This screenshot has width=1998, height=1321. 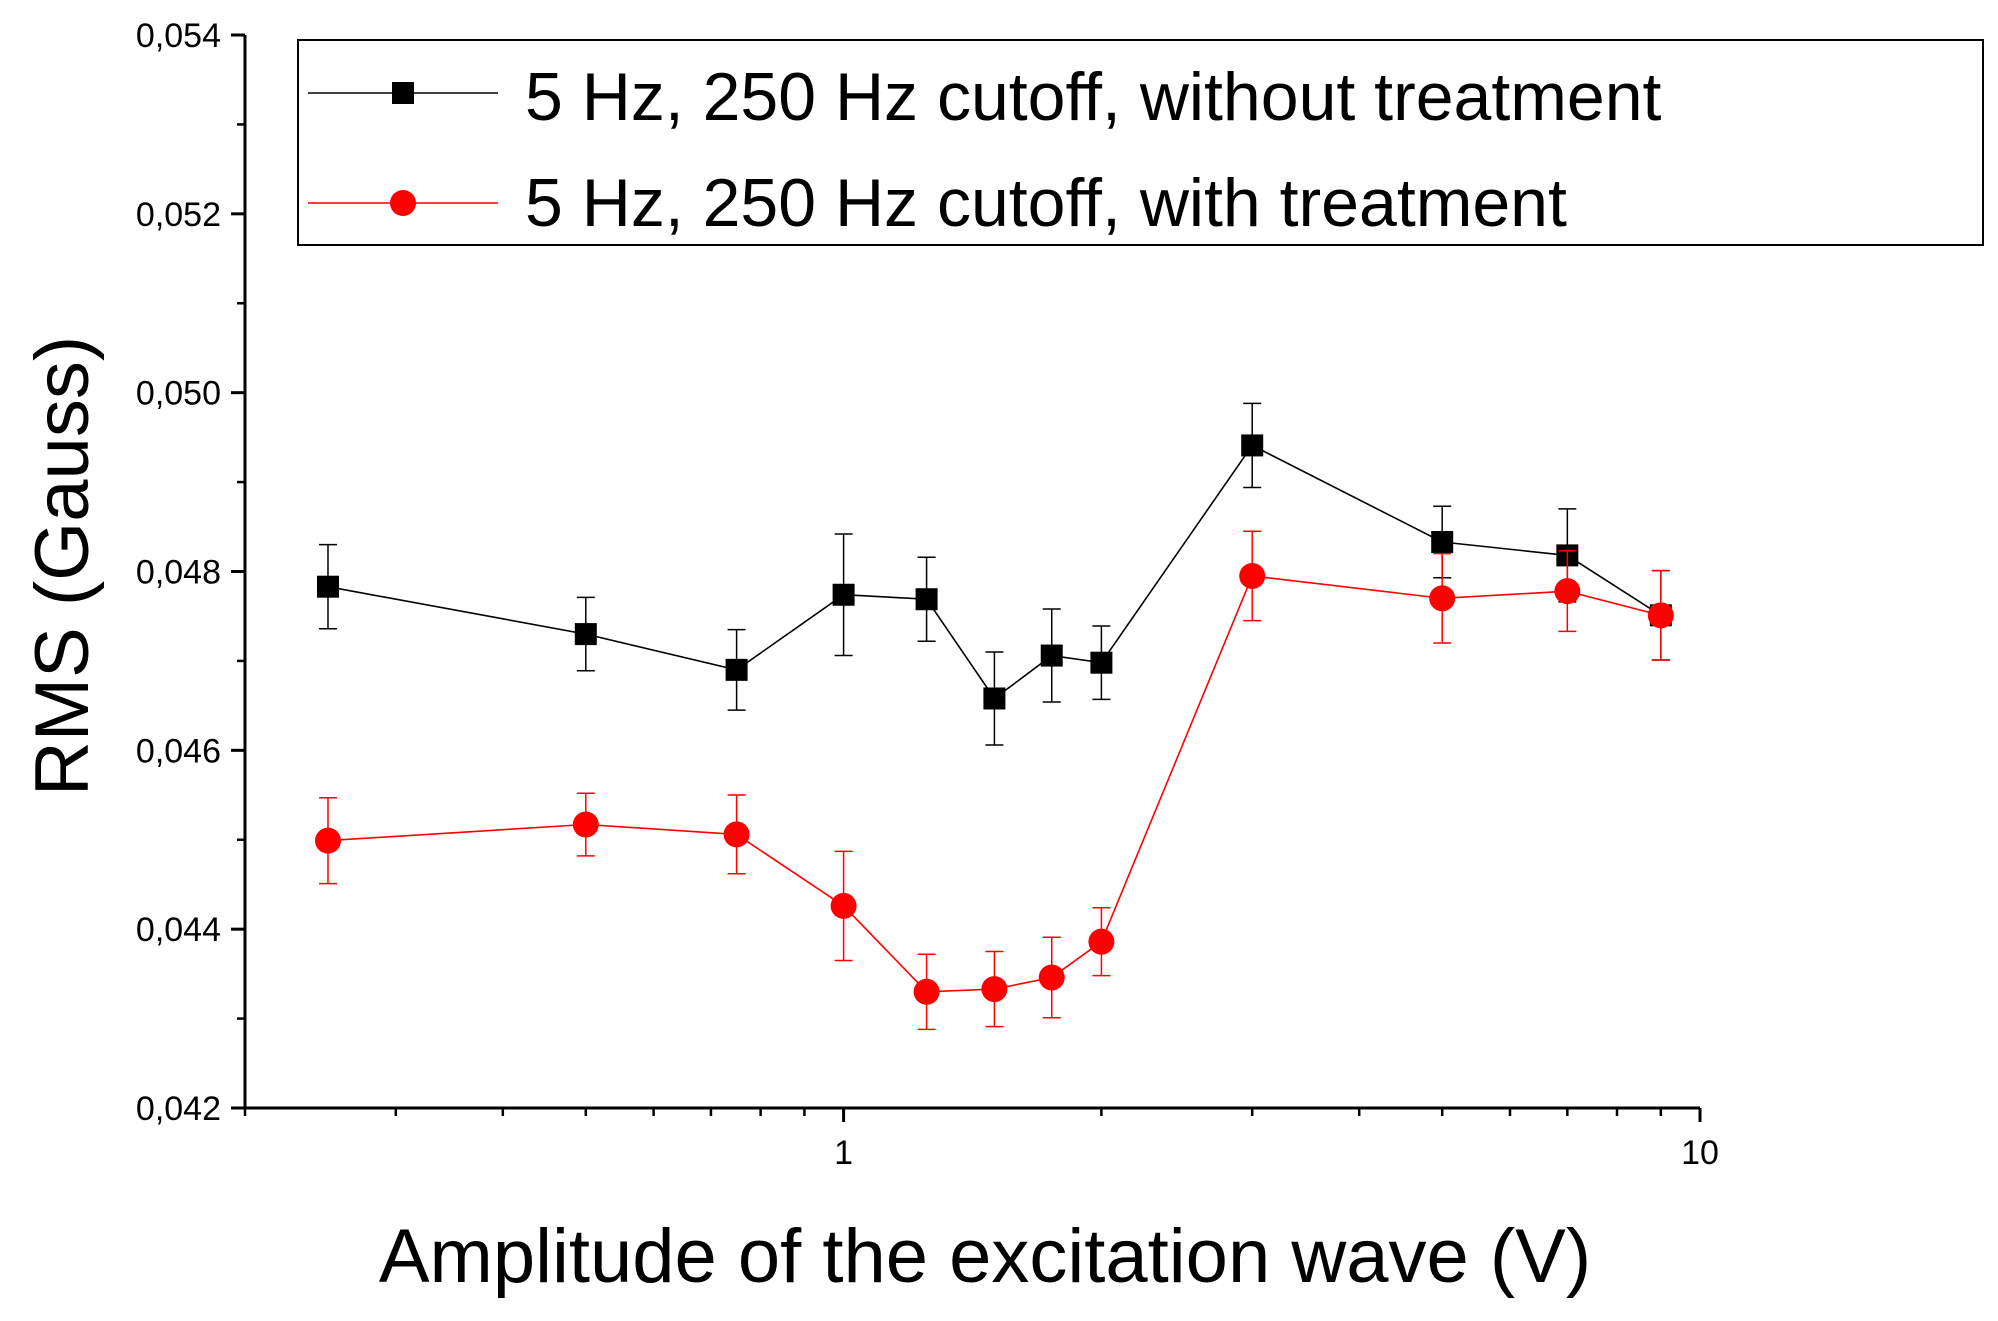 I want to click on x-axis-title: Amplitude of the excitation wave (V), so click(x=985, y=1256).